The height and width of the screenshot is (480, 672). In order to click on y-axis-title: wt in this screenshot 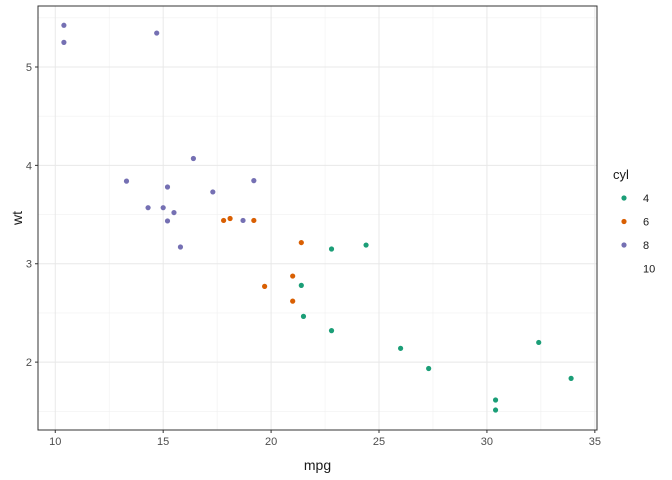, I will do `click(17, 218)`.